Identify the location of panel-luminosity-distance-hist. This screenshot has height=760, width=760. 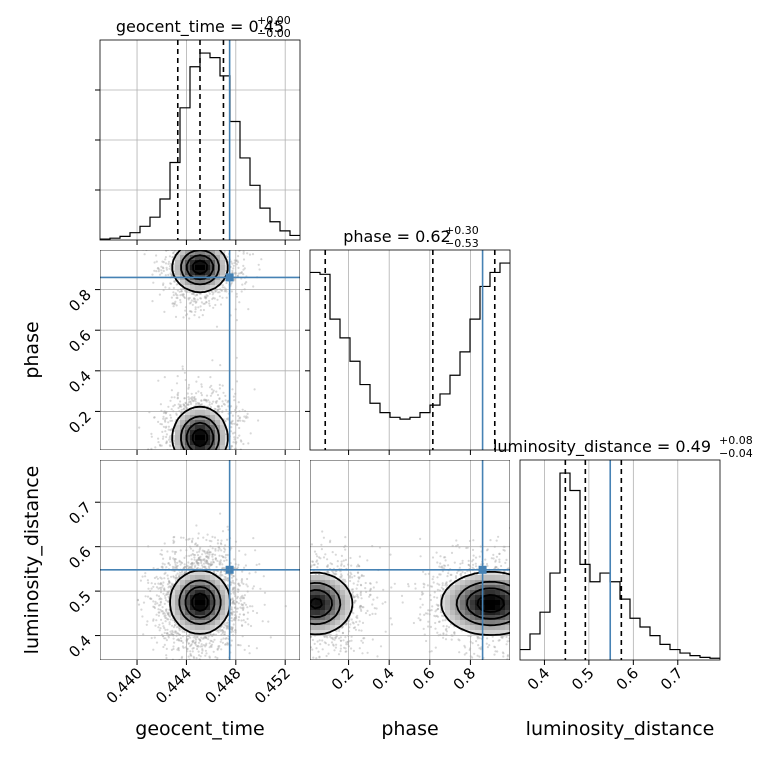
(620, 560).